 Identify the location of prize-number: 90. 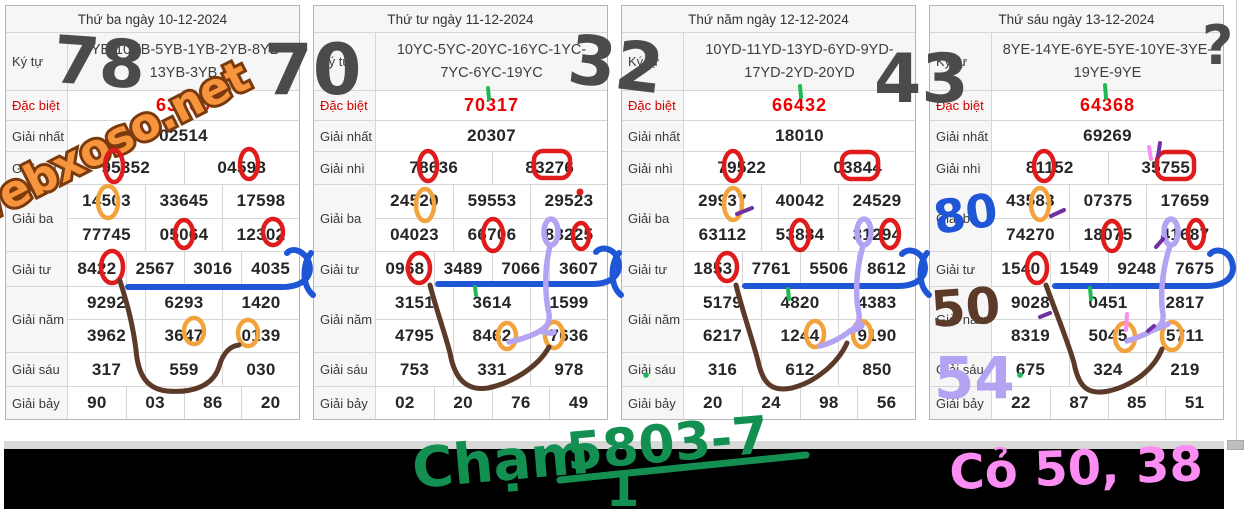
(97, 402).